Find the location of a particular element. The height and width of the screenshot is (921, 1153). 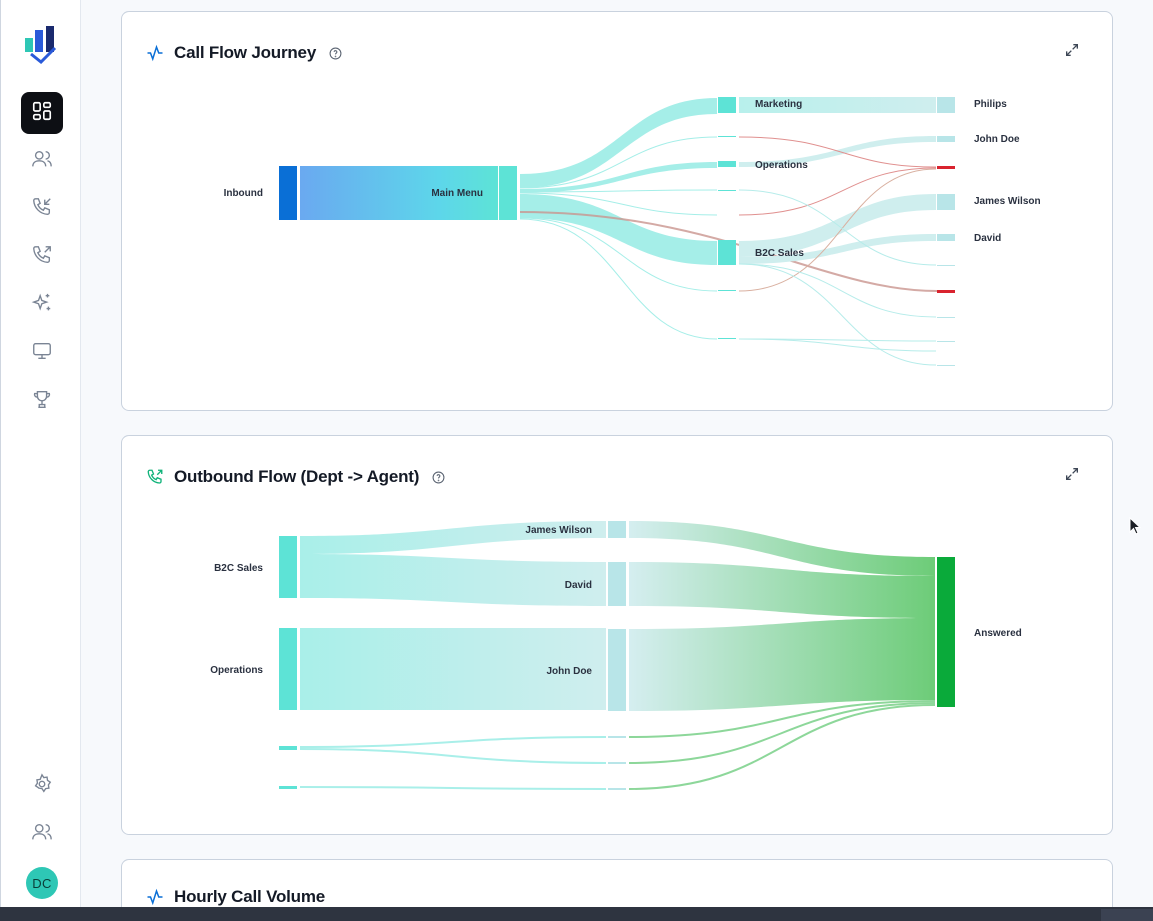

sidebar-item-team is located at coordinates (42, 834).